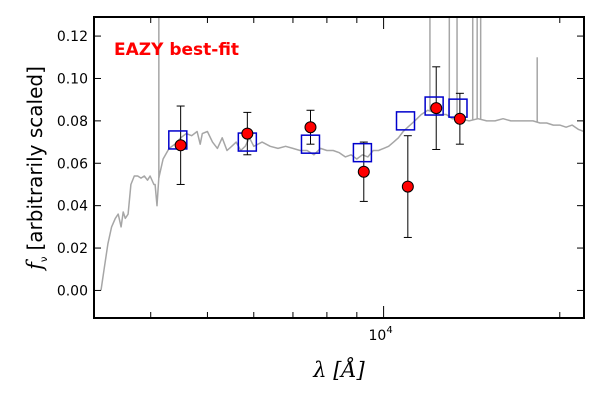 The height and width of the screenshot is (400, 600). What do you see at coordinates (35, 158) in the screenshot?
I see `y-axis-label: [arbitrarily scaled]` at bounding box center [35, 158].